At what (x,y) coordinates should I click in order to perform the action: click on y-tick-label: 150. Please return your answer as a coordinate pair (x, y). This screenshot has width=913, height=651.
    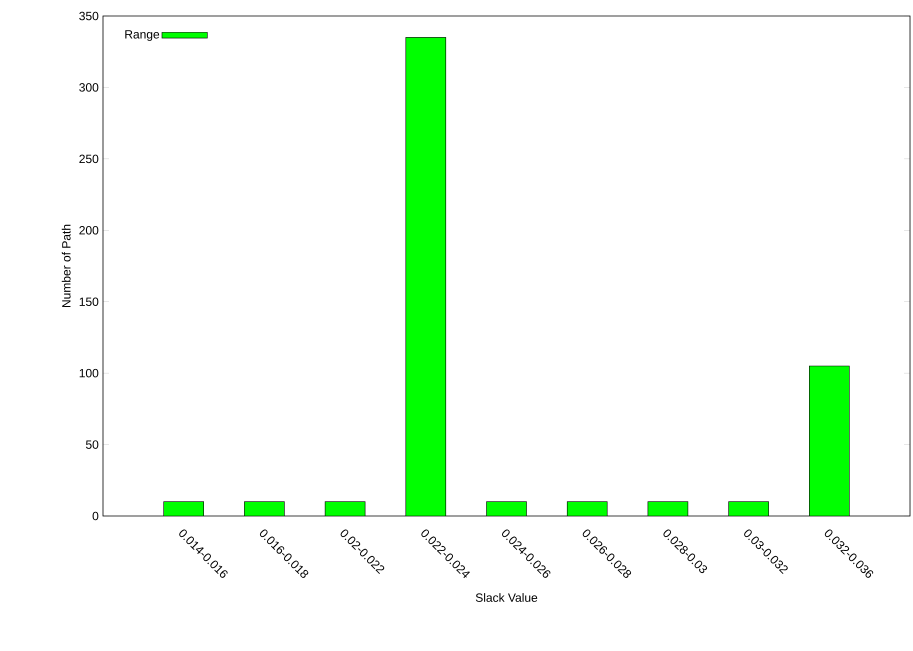
    Looking at the image, I should click on (89, 301).